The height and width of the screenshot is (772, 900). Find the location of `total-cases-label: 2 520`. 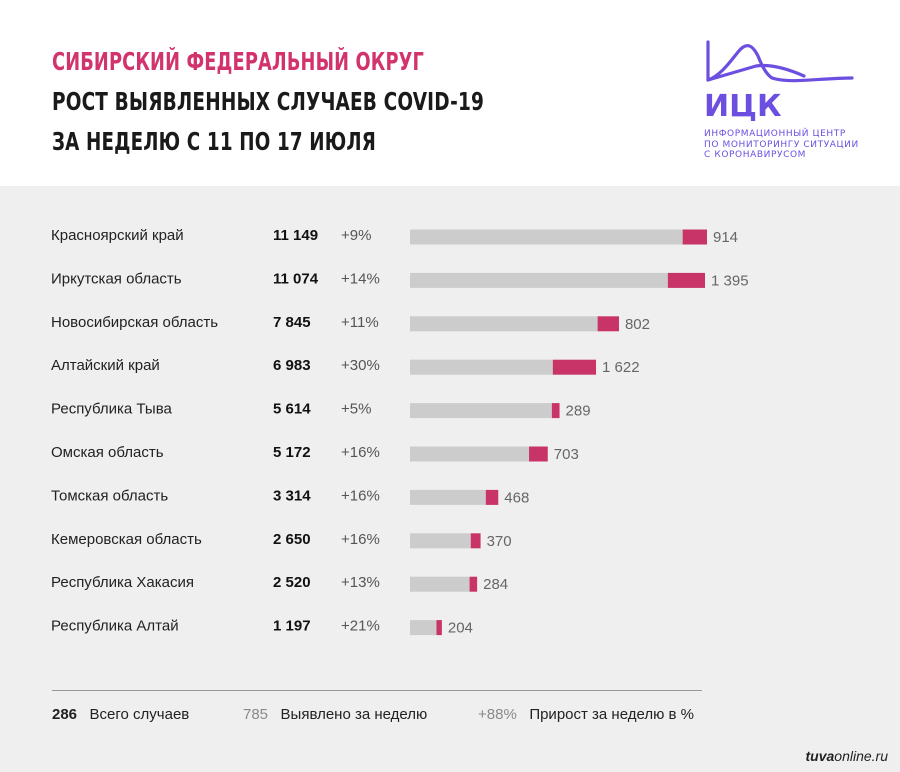

total-cases-label: 2 520 is located at coordinates (292, 582).